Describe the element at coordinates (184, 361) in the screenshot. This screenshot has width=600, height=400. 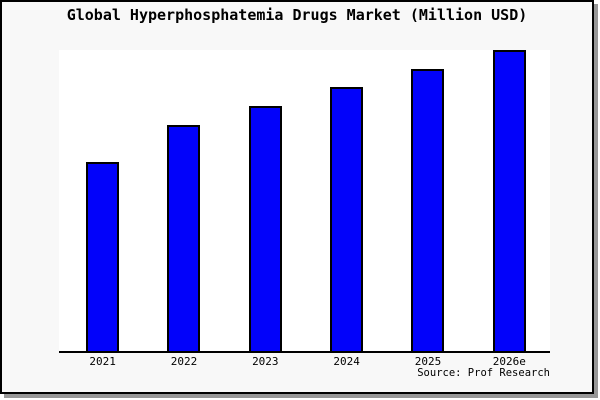
I see `x-axis-label-2022: 2022` at that location.